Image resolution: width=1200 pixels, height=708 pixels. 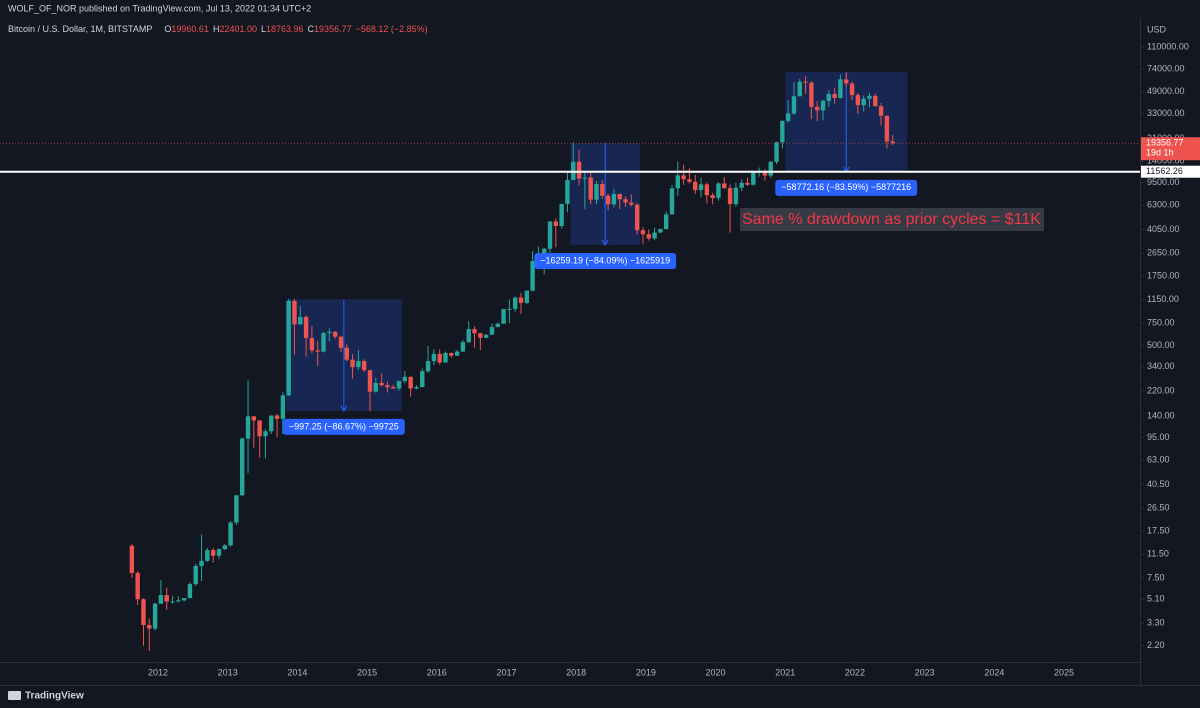 I want to click on price-label: 19356.77, so click(x=1165, y=143).